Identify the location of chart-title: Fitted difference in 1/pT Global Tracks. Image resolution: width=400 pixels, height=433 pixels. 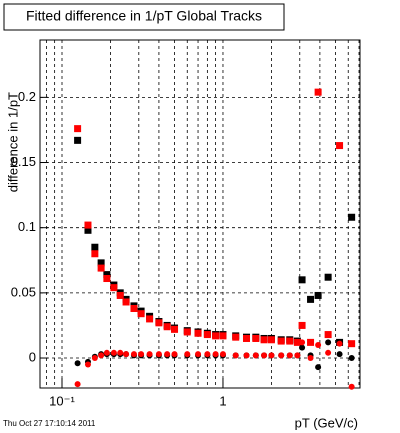
(144, 16).